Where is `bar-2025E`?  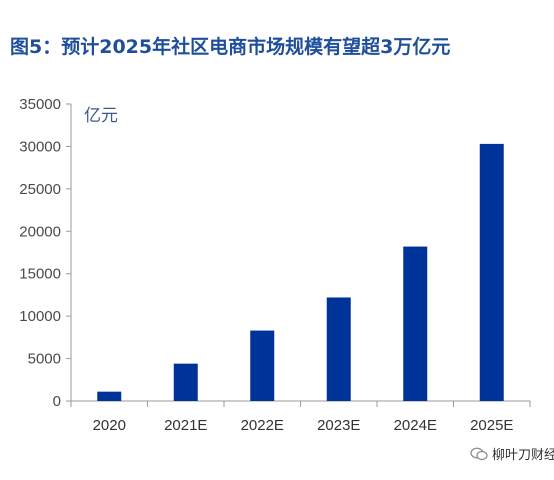
bar-2025E is located at coordinates (491, 272).